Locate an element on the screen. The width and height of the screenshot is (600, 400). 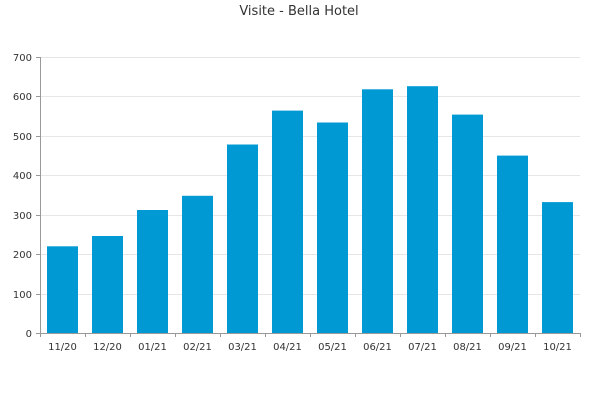
x-tick-label: 11/20 is located at coordinates (62, 347).